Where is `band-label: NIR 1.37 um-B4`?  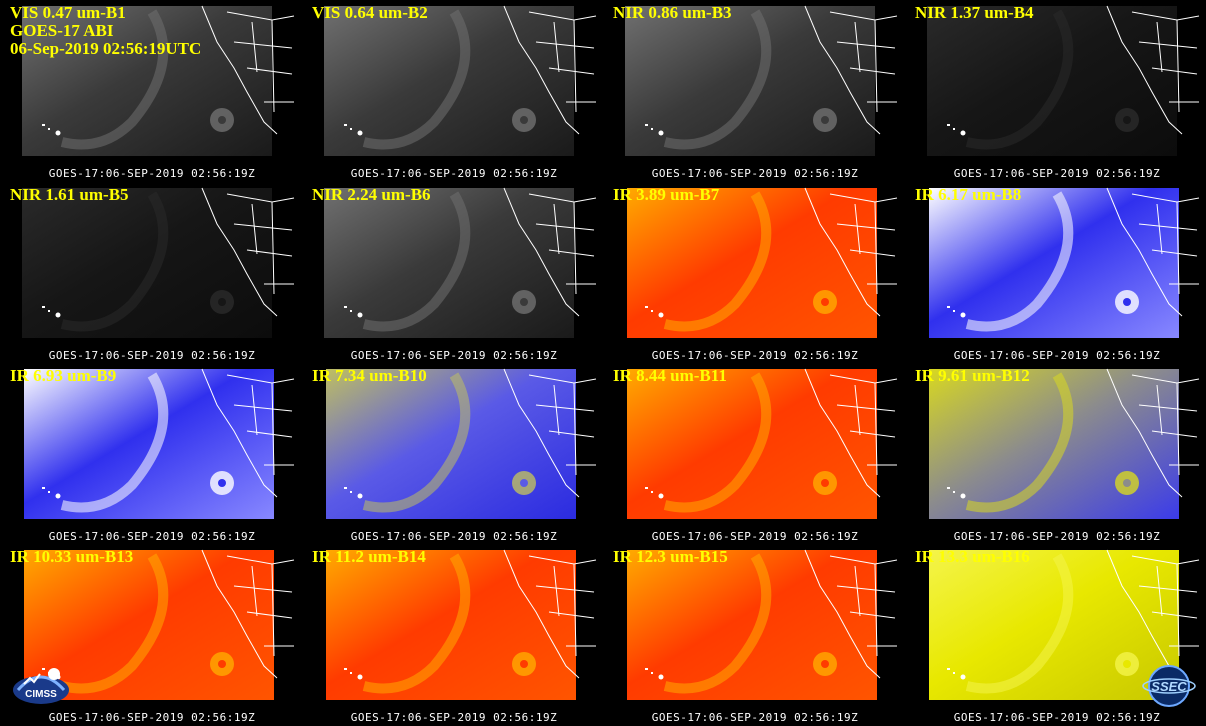 band-label: NIR 1.37 um-B4 is located at coordinates (974, 12).